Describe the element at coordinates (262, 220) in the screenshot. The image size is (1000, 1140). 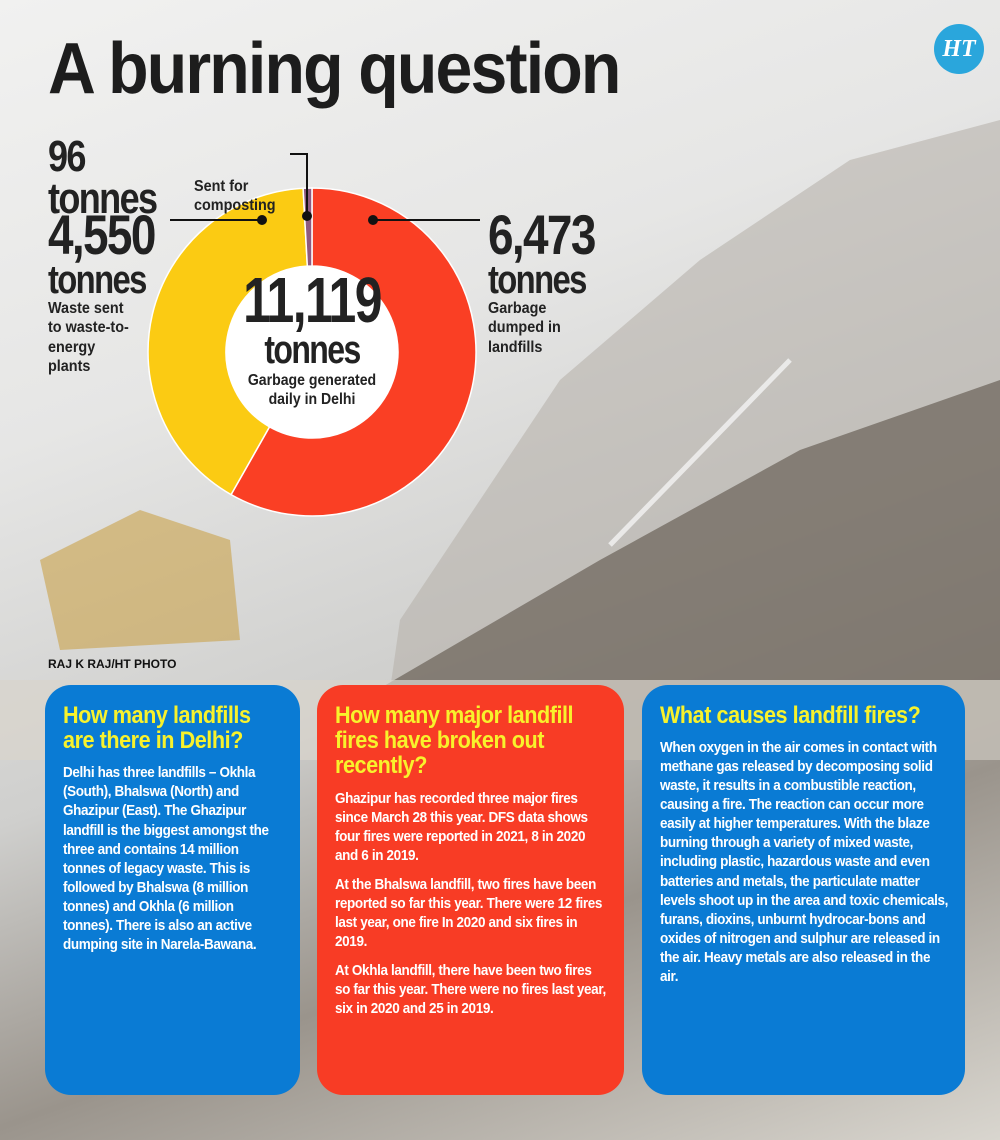
I see `leader-dot-energy` at that location.